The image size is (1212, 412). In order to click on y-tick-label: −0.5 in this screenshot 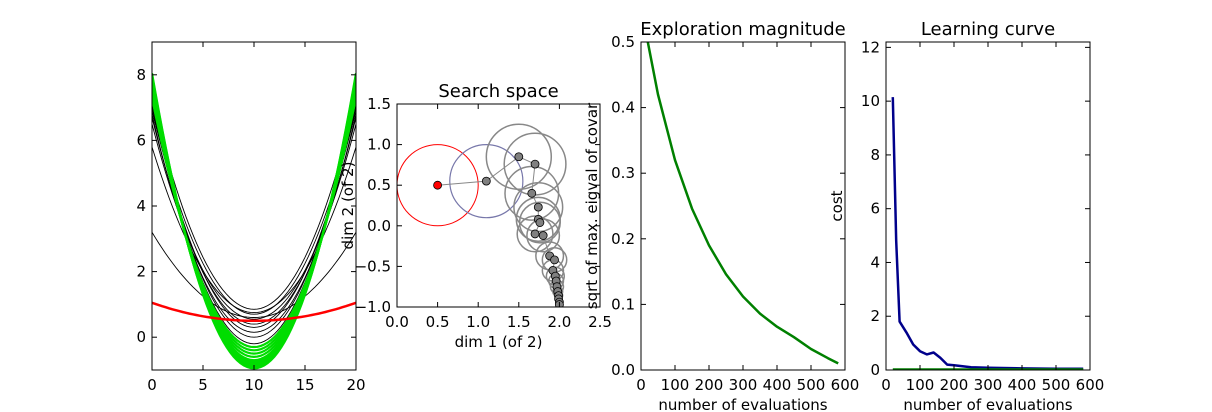, I will do `click(373, 266)`.